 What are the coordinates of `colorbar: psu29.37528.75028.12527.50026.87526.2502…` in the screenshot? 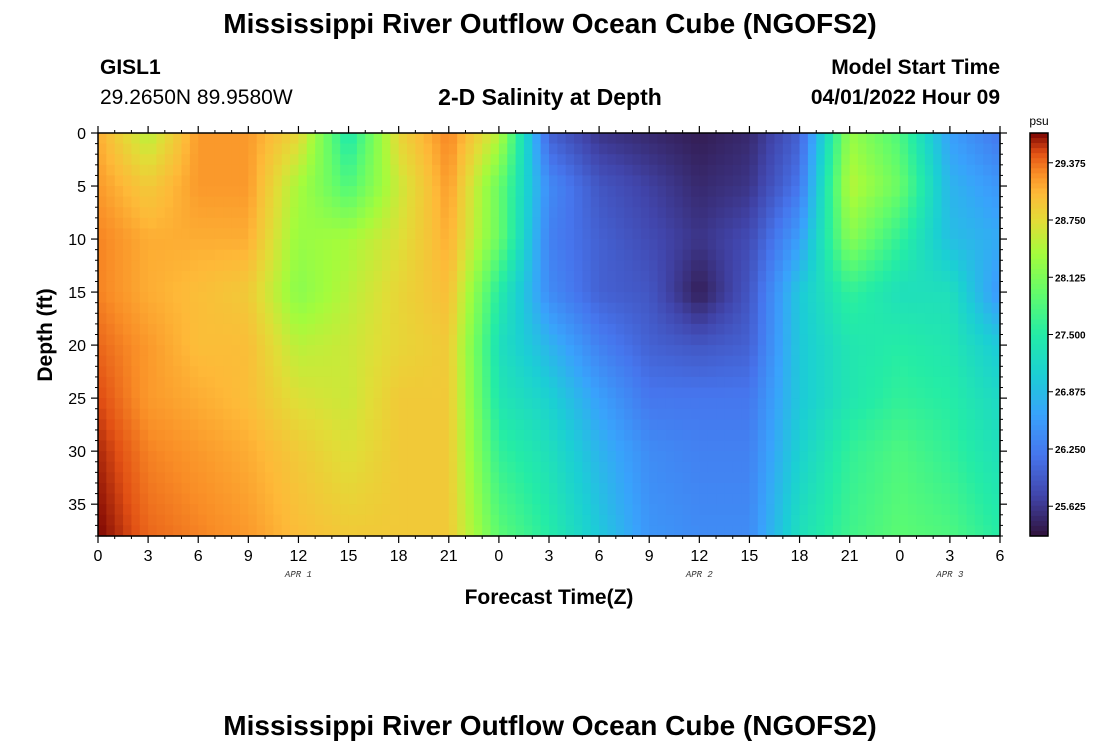 It's located at (1057, 325).